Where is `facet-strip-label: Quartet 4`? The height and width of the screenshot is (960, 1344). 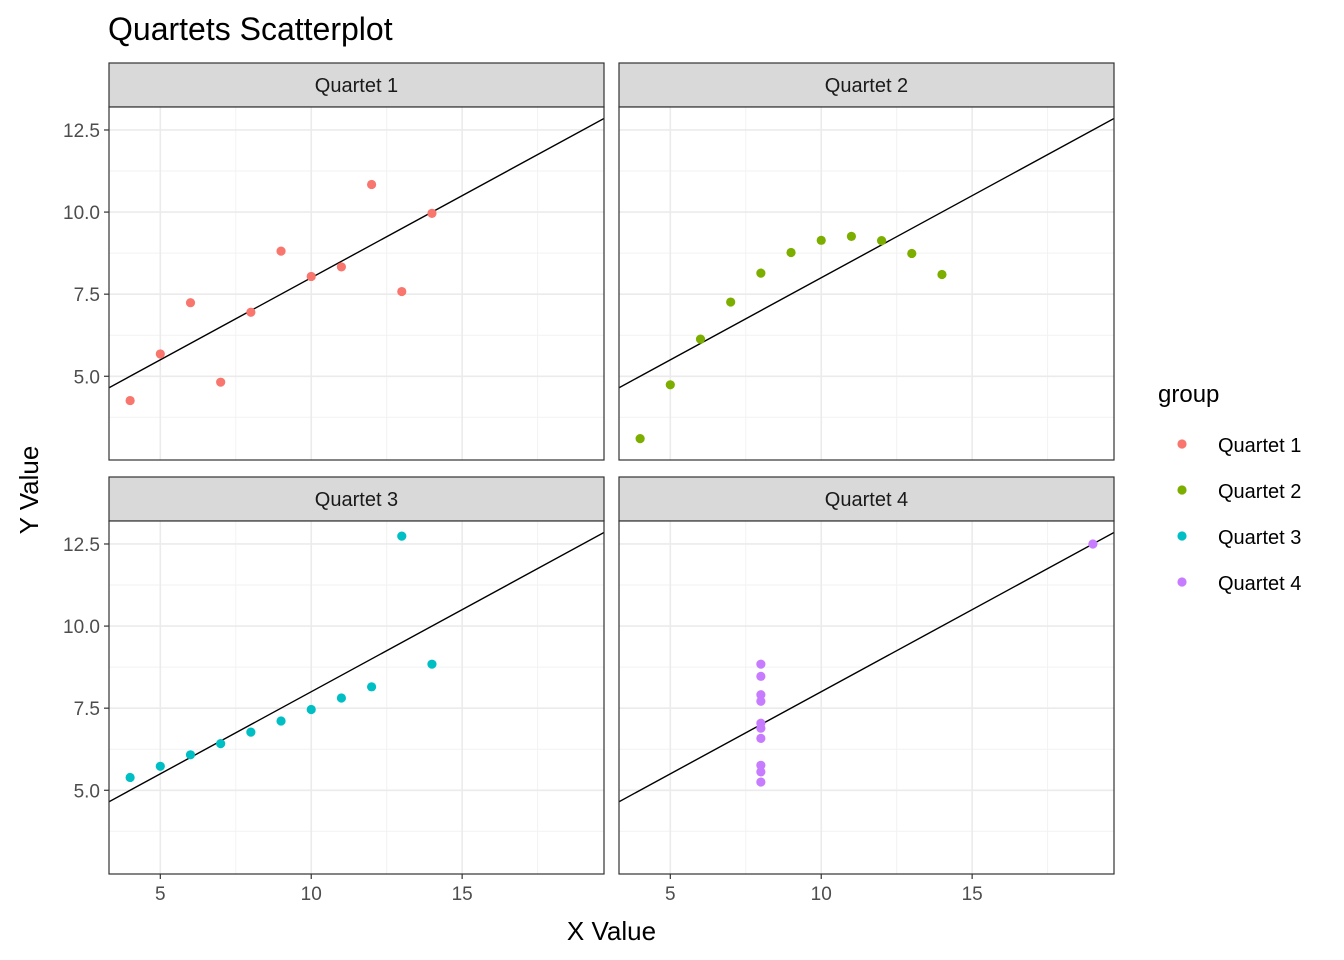
facet-strip-label: Quartet 4 is located at coordinates (866, 500).